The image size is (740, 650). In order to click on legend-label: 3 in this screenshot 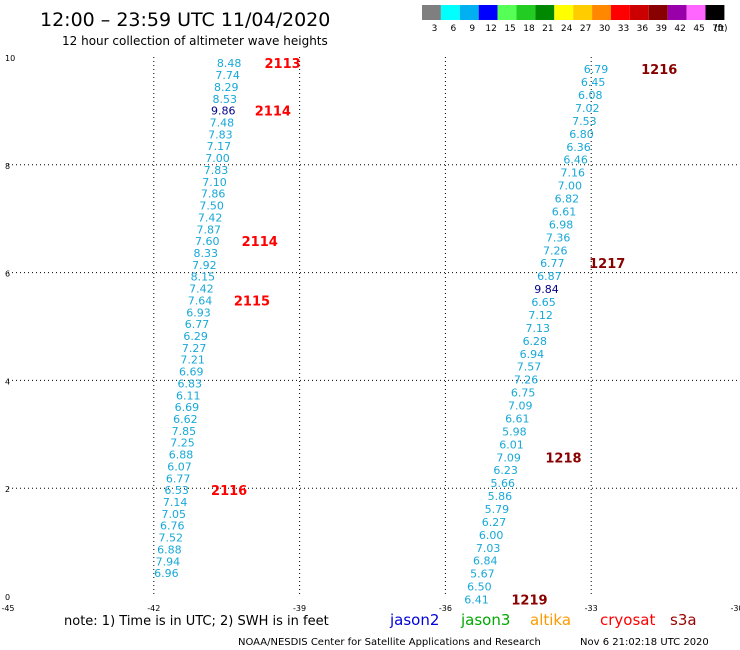, I will do `click(435, 29)`.